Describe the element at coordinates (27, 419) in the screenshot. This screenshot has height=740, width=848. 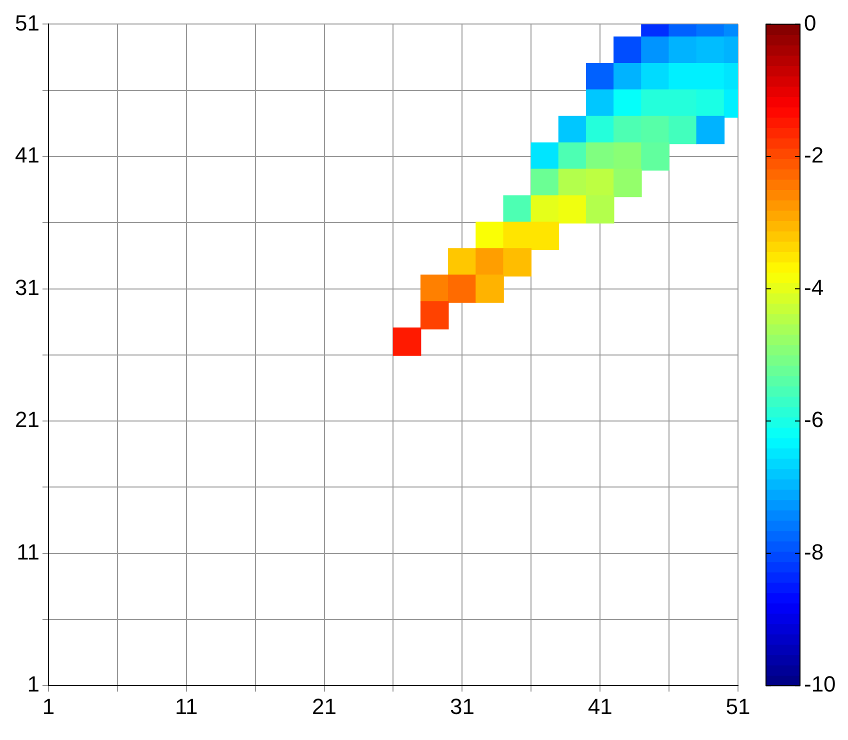
I see `y-tick-label: 21` at that location.